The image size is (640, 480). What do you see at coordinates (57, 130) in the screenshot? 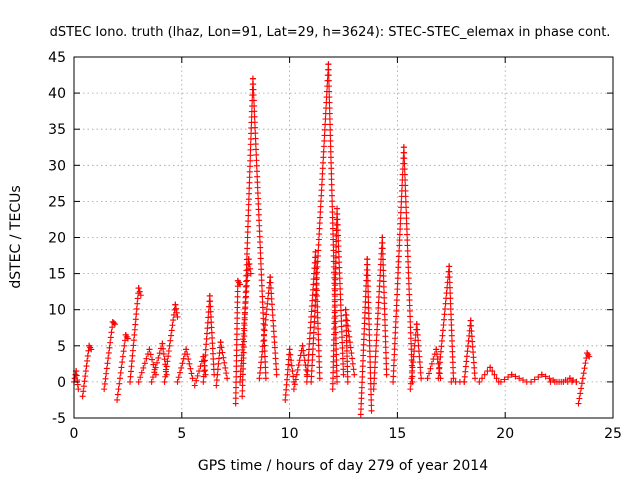
I see `y-tick-label: 35` at bounding box center [57, 130].